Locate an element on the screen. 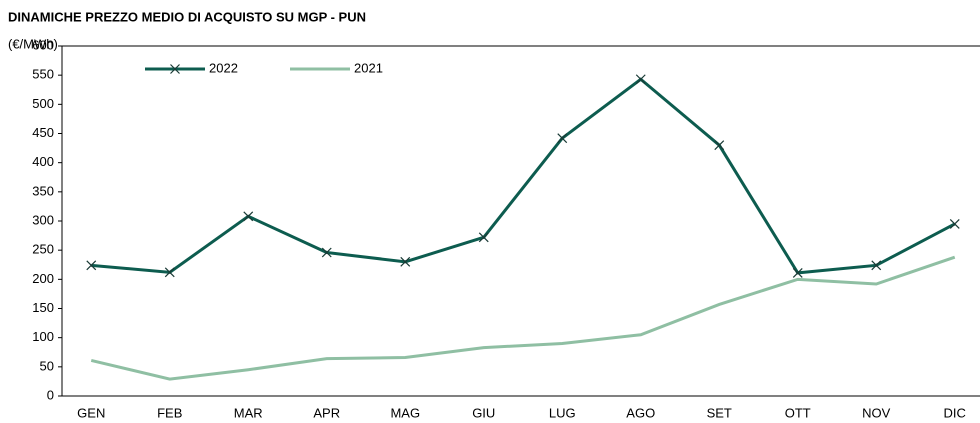  y-axis-label: (€/MWh) is located at coordinates (33, 43).